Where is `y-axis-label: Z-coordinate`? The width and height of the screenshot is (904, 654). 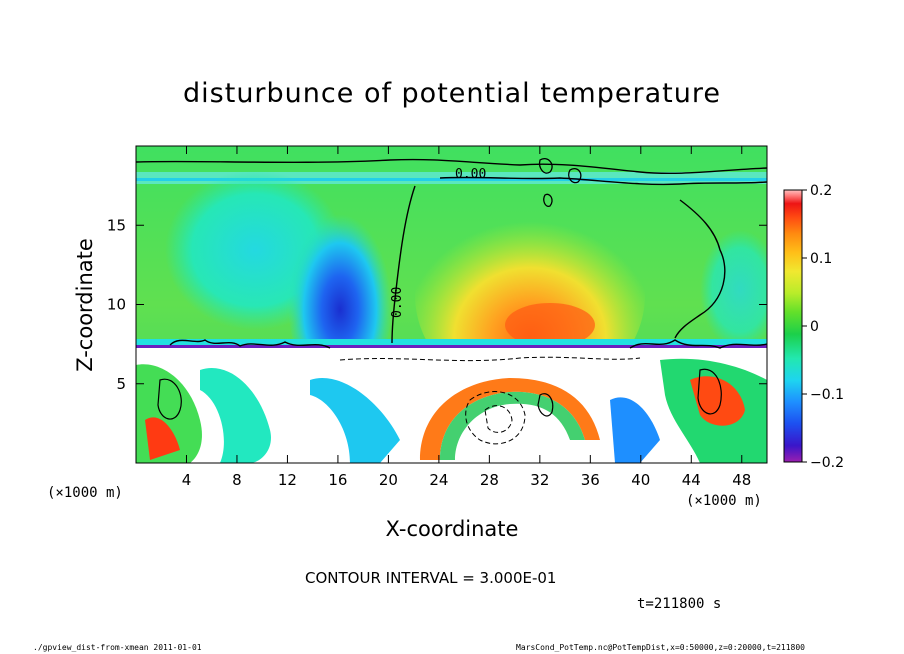
y-axis-label: Z-coordinate is located at coordinates (85, 305).